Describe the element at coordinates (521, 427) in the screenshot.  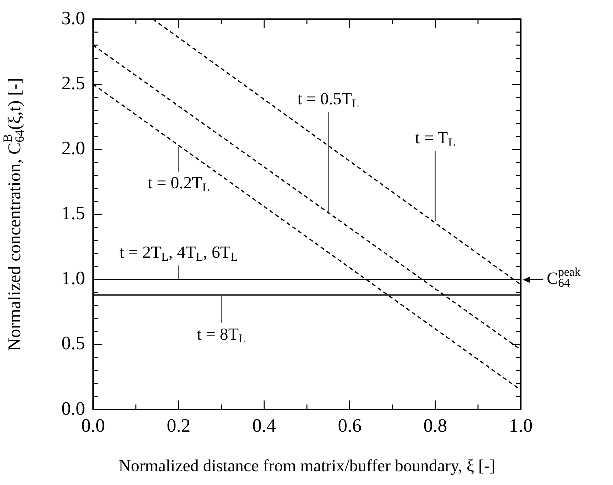
I see `x-tick-label: 1.0` at that location.